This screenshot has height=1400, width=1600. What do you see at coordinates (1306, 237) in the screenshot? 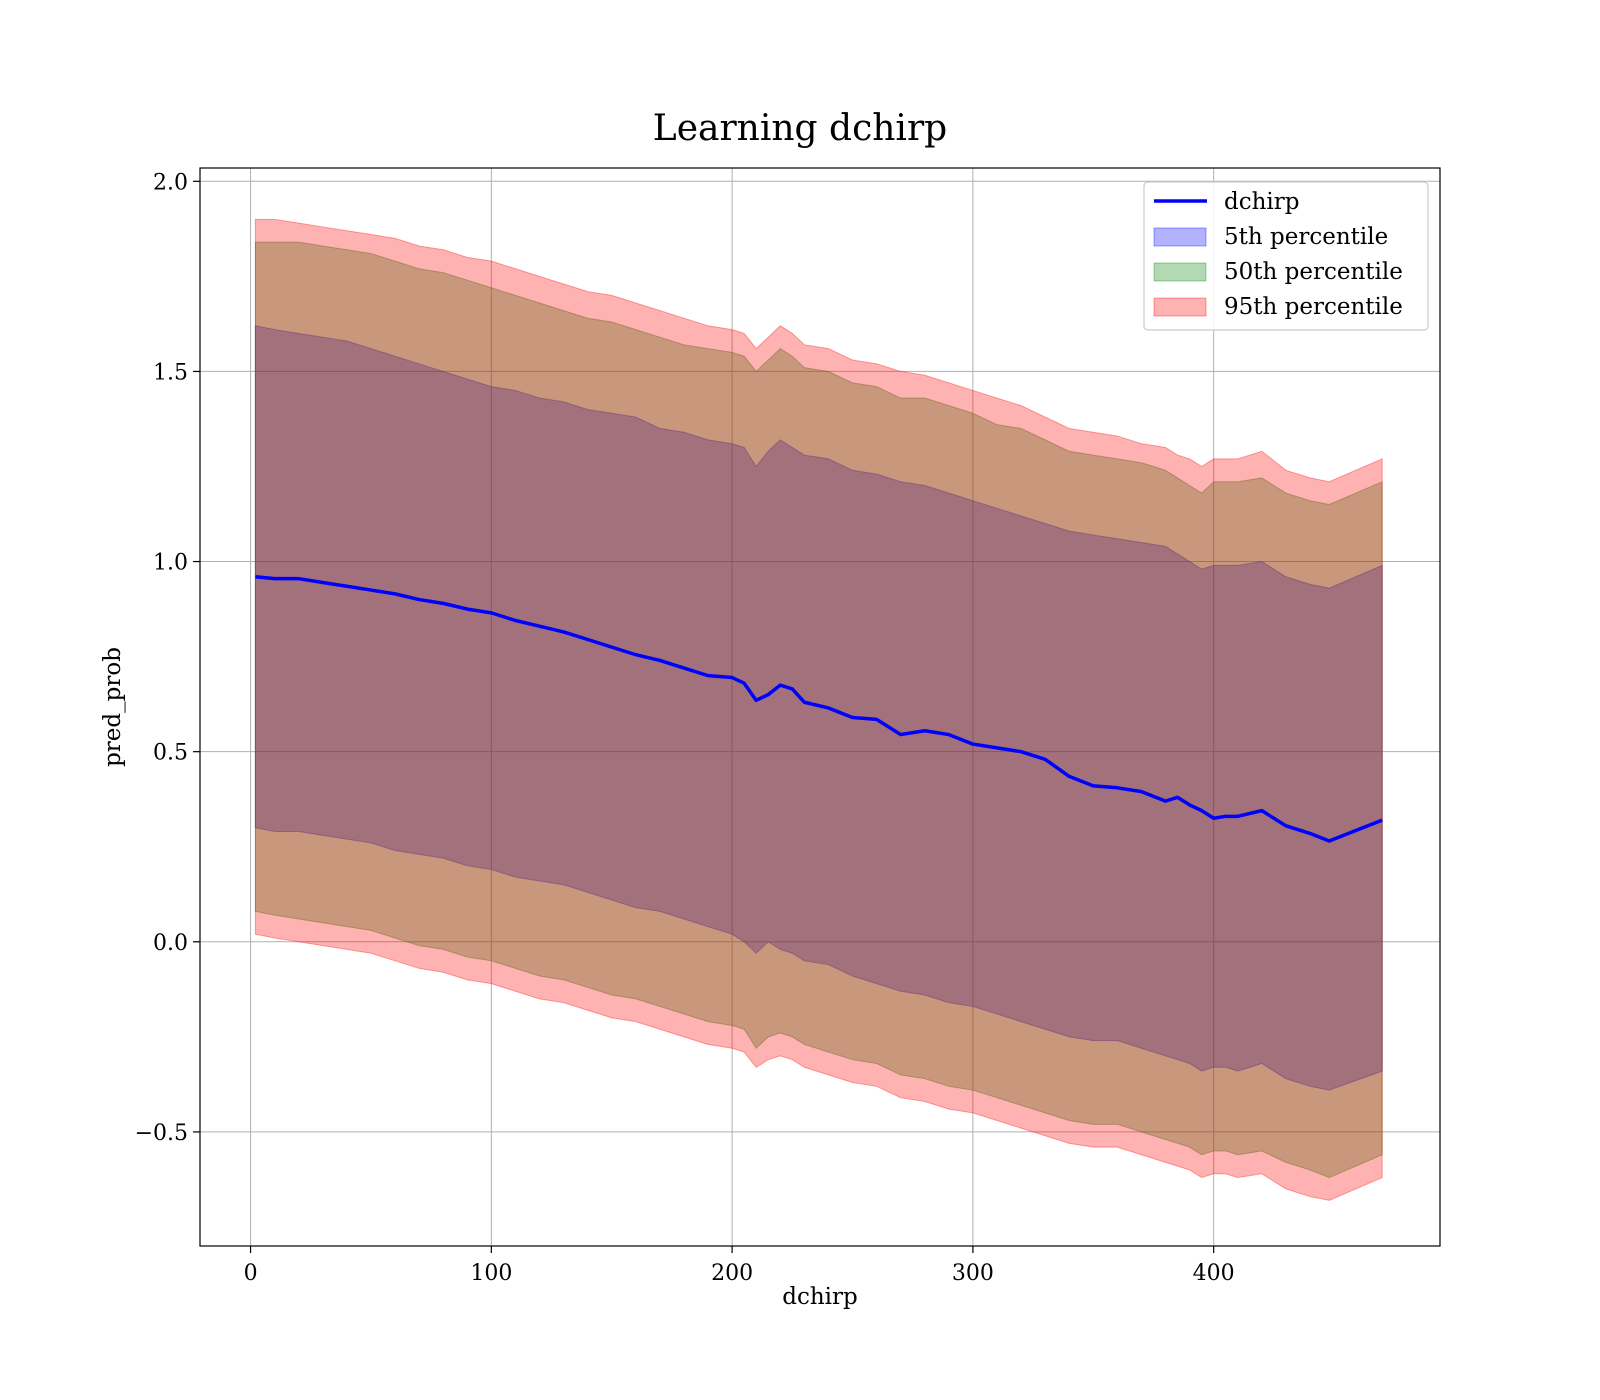
I see `legend-label-5th-percentile: 5th percentile` at bounding box center [1306, 237].